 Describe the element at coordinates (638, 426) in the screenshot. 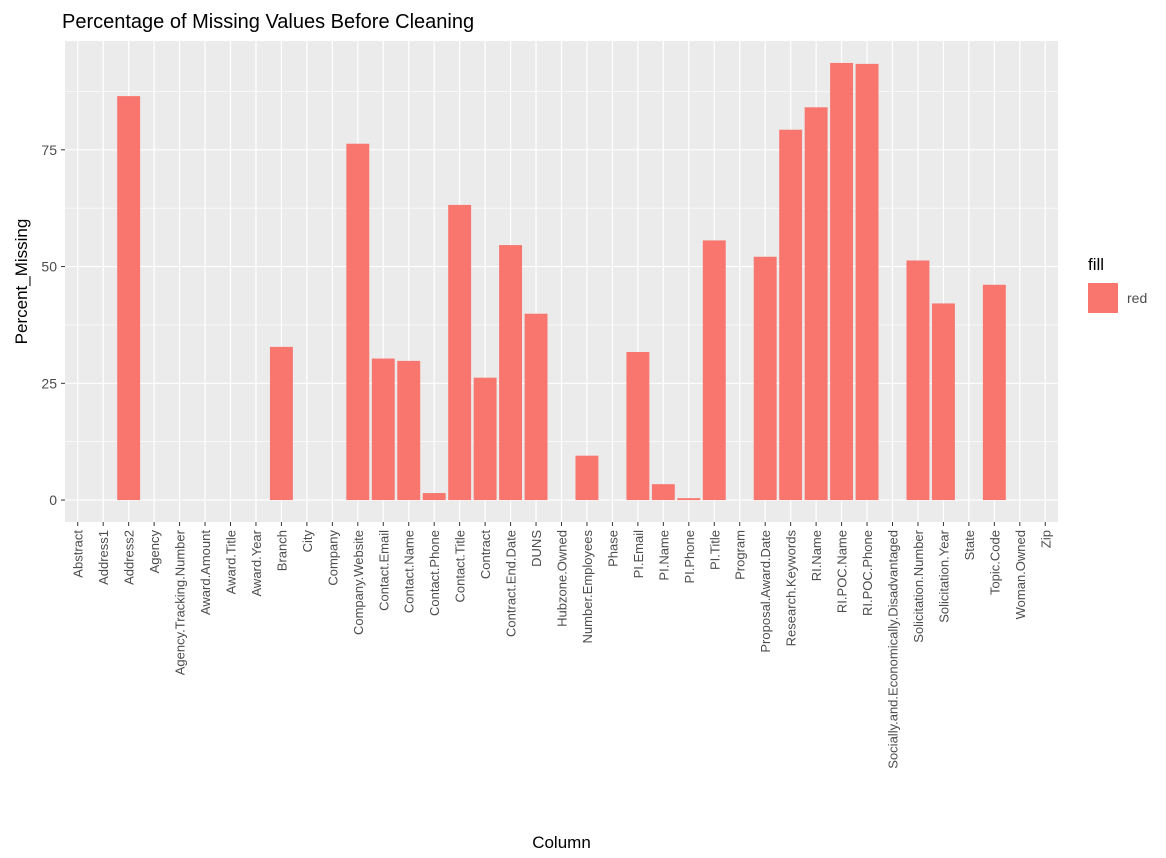

I see `bar-pi-email` at that location.